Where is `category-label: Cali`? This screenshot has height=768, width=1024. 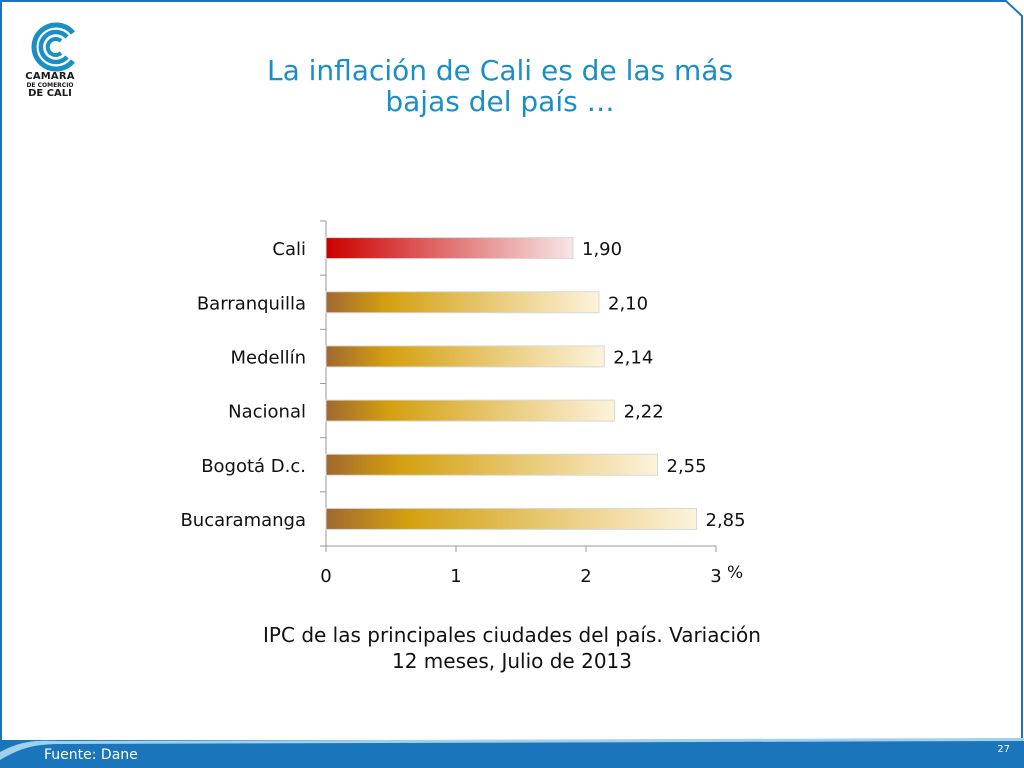
category-label: Cali is located at coordinates (289, 249).